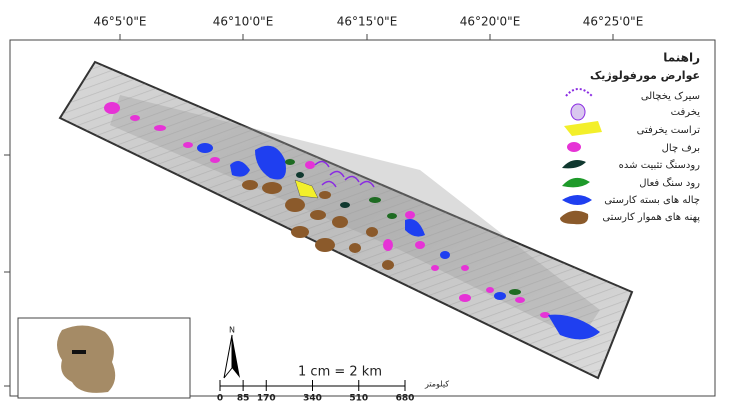  I want to click on legend-title: راهنما, so click(681, 58).